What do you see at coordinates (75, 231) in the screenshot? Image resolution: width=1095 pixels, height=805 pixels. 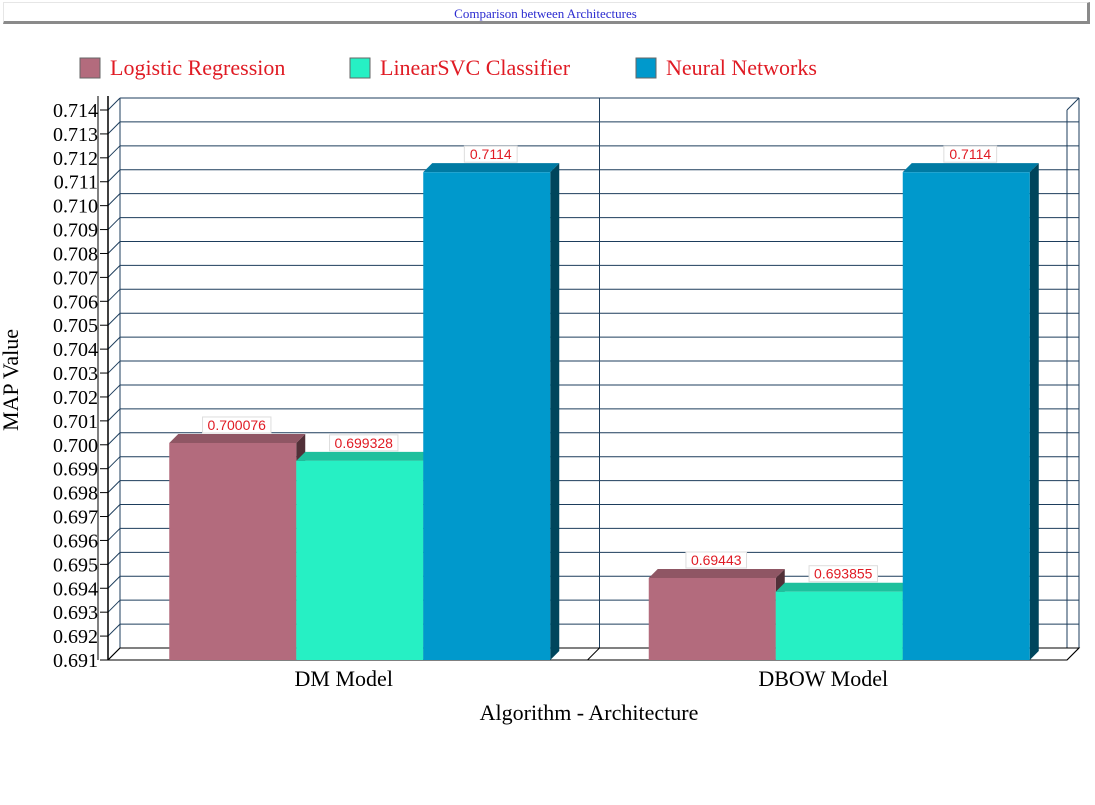 I see `y-tick-label: 0.709` at bounding box center [75, 231].